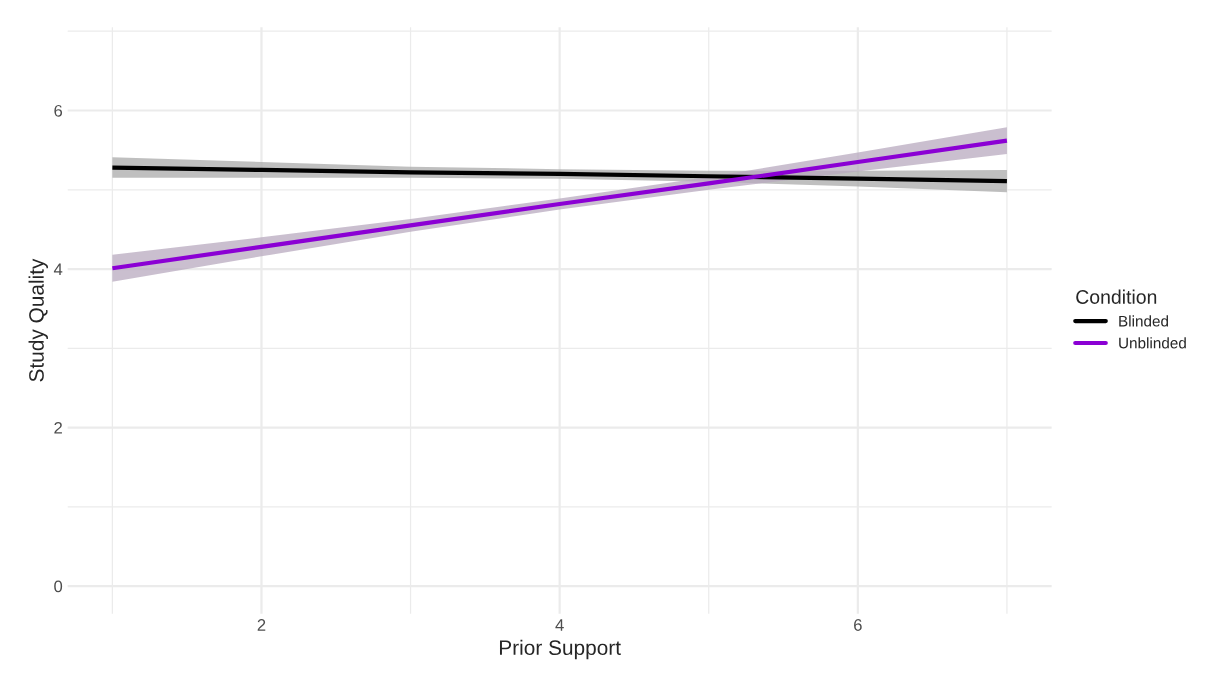  I want to click on x-tick-label: 4, so click(559, 625).